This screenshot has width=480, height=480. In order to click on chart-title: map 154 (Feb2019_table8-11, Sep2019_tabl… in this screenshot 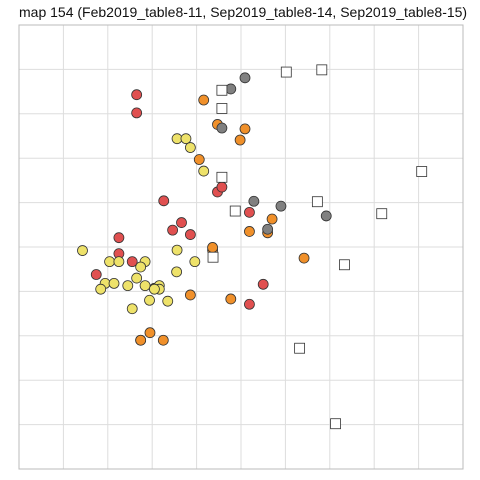, I will do `click(243, 12)`.